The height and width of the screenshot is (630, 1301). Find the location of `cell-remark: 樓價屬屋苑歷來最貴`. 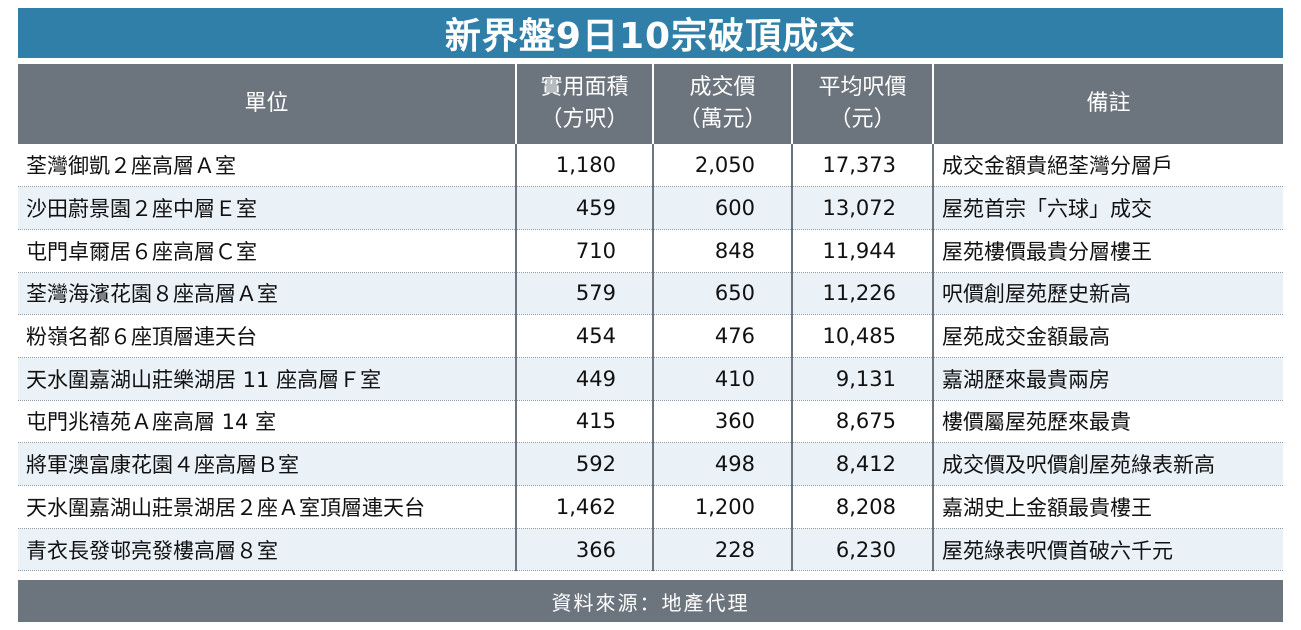

cell-remark: 樓價屬屋苑歷來最貴 is located at coordinates (1108, 422).